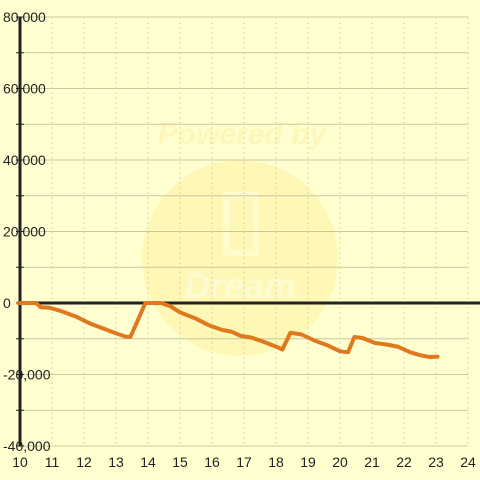 This screenshot has height=480, width=480. Describe the element at coordinates (241, 224) in the screenshot. I see `watermark-glyph` at that location.